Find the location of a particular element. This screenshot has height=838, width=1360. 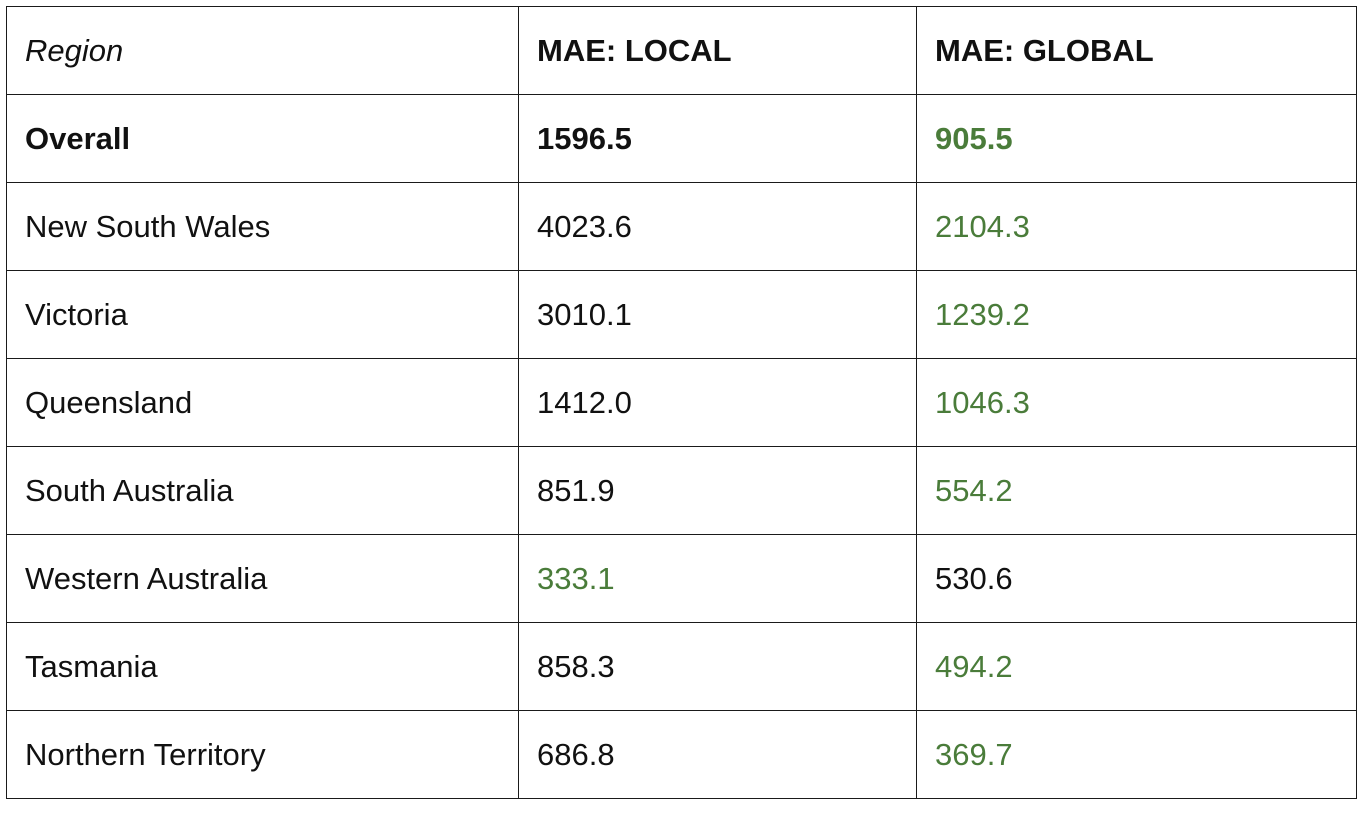

region-cell: Queensland is located at coordinates (262, 402).